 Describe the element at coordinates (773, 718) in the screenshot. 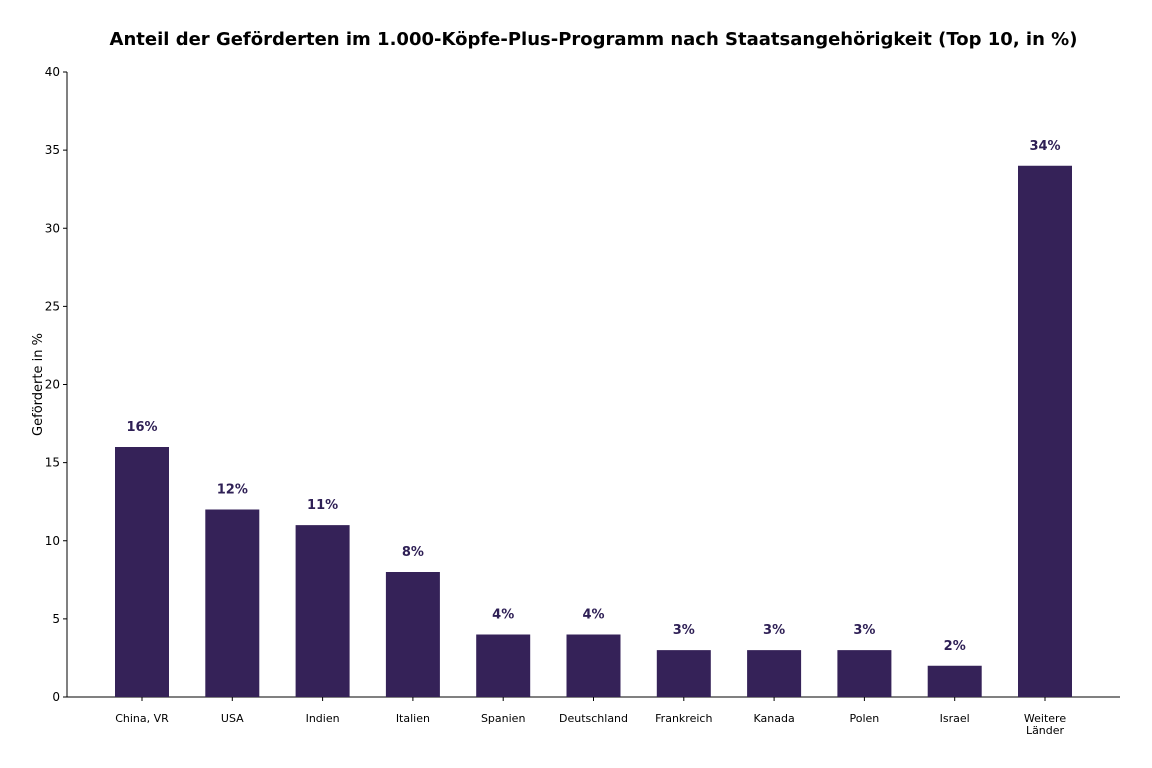

I see `x-tick-label: Kanada` at that location.